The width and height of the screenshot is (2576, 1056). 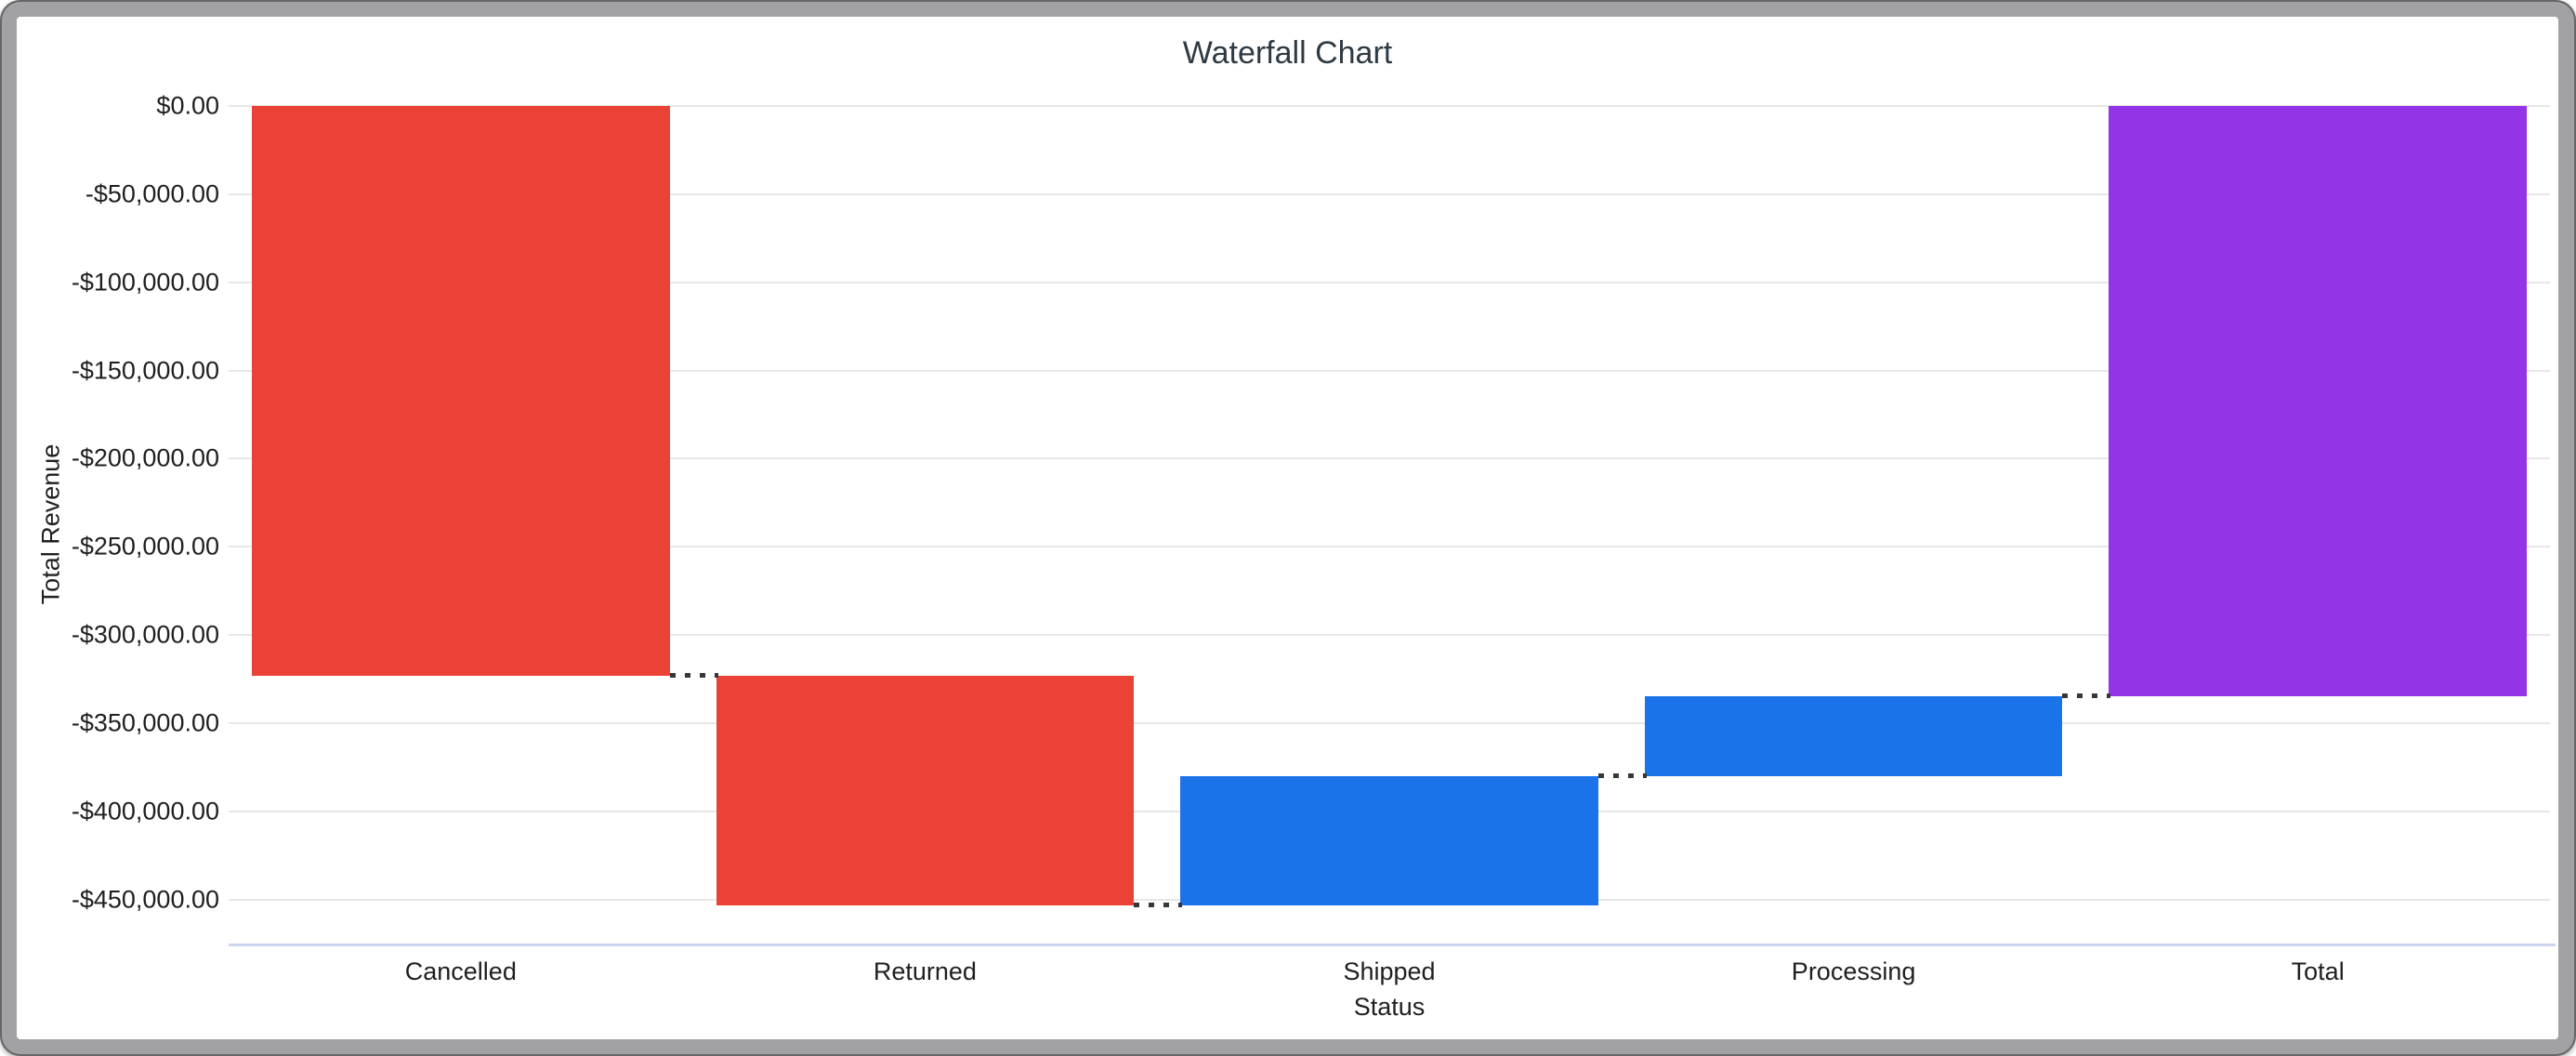 What do you see at coordinates (1853, 971) in the screenshot?
I see `x-tick-label: Processing` at bounding box center [1853, 971].